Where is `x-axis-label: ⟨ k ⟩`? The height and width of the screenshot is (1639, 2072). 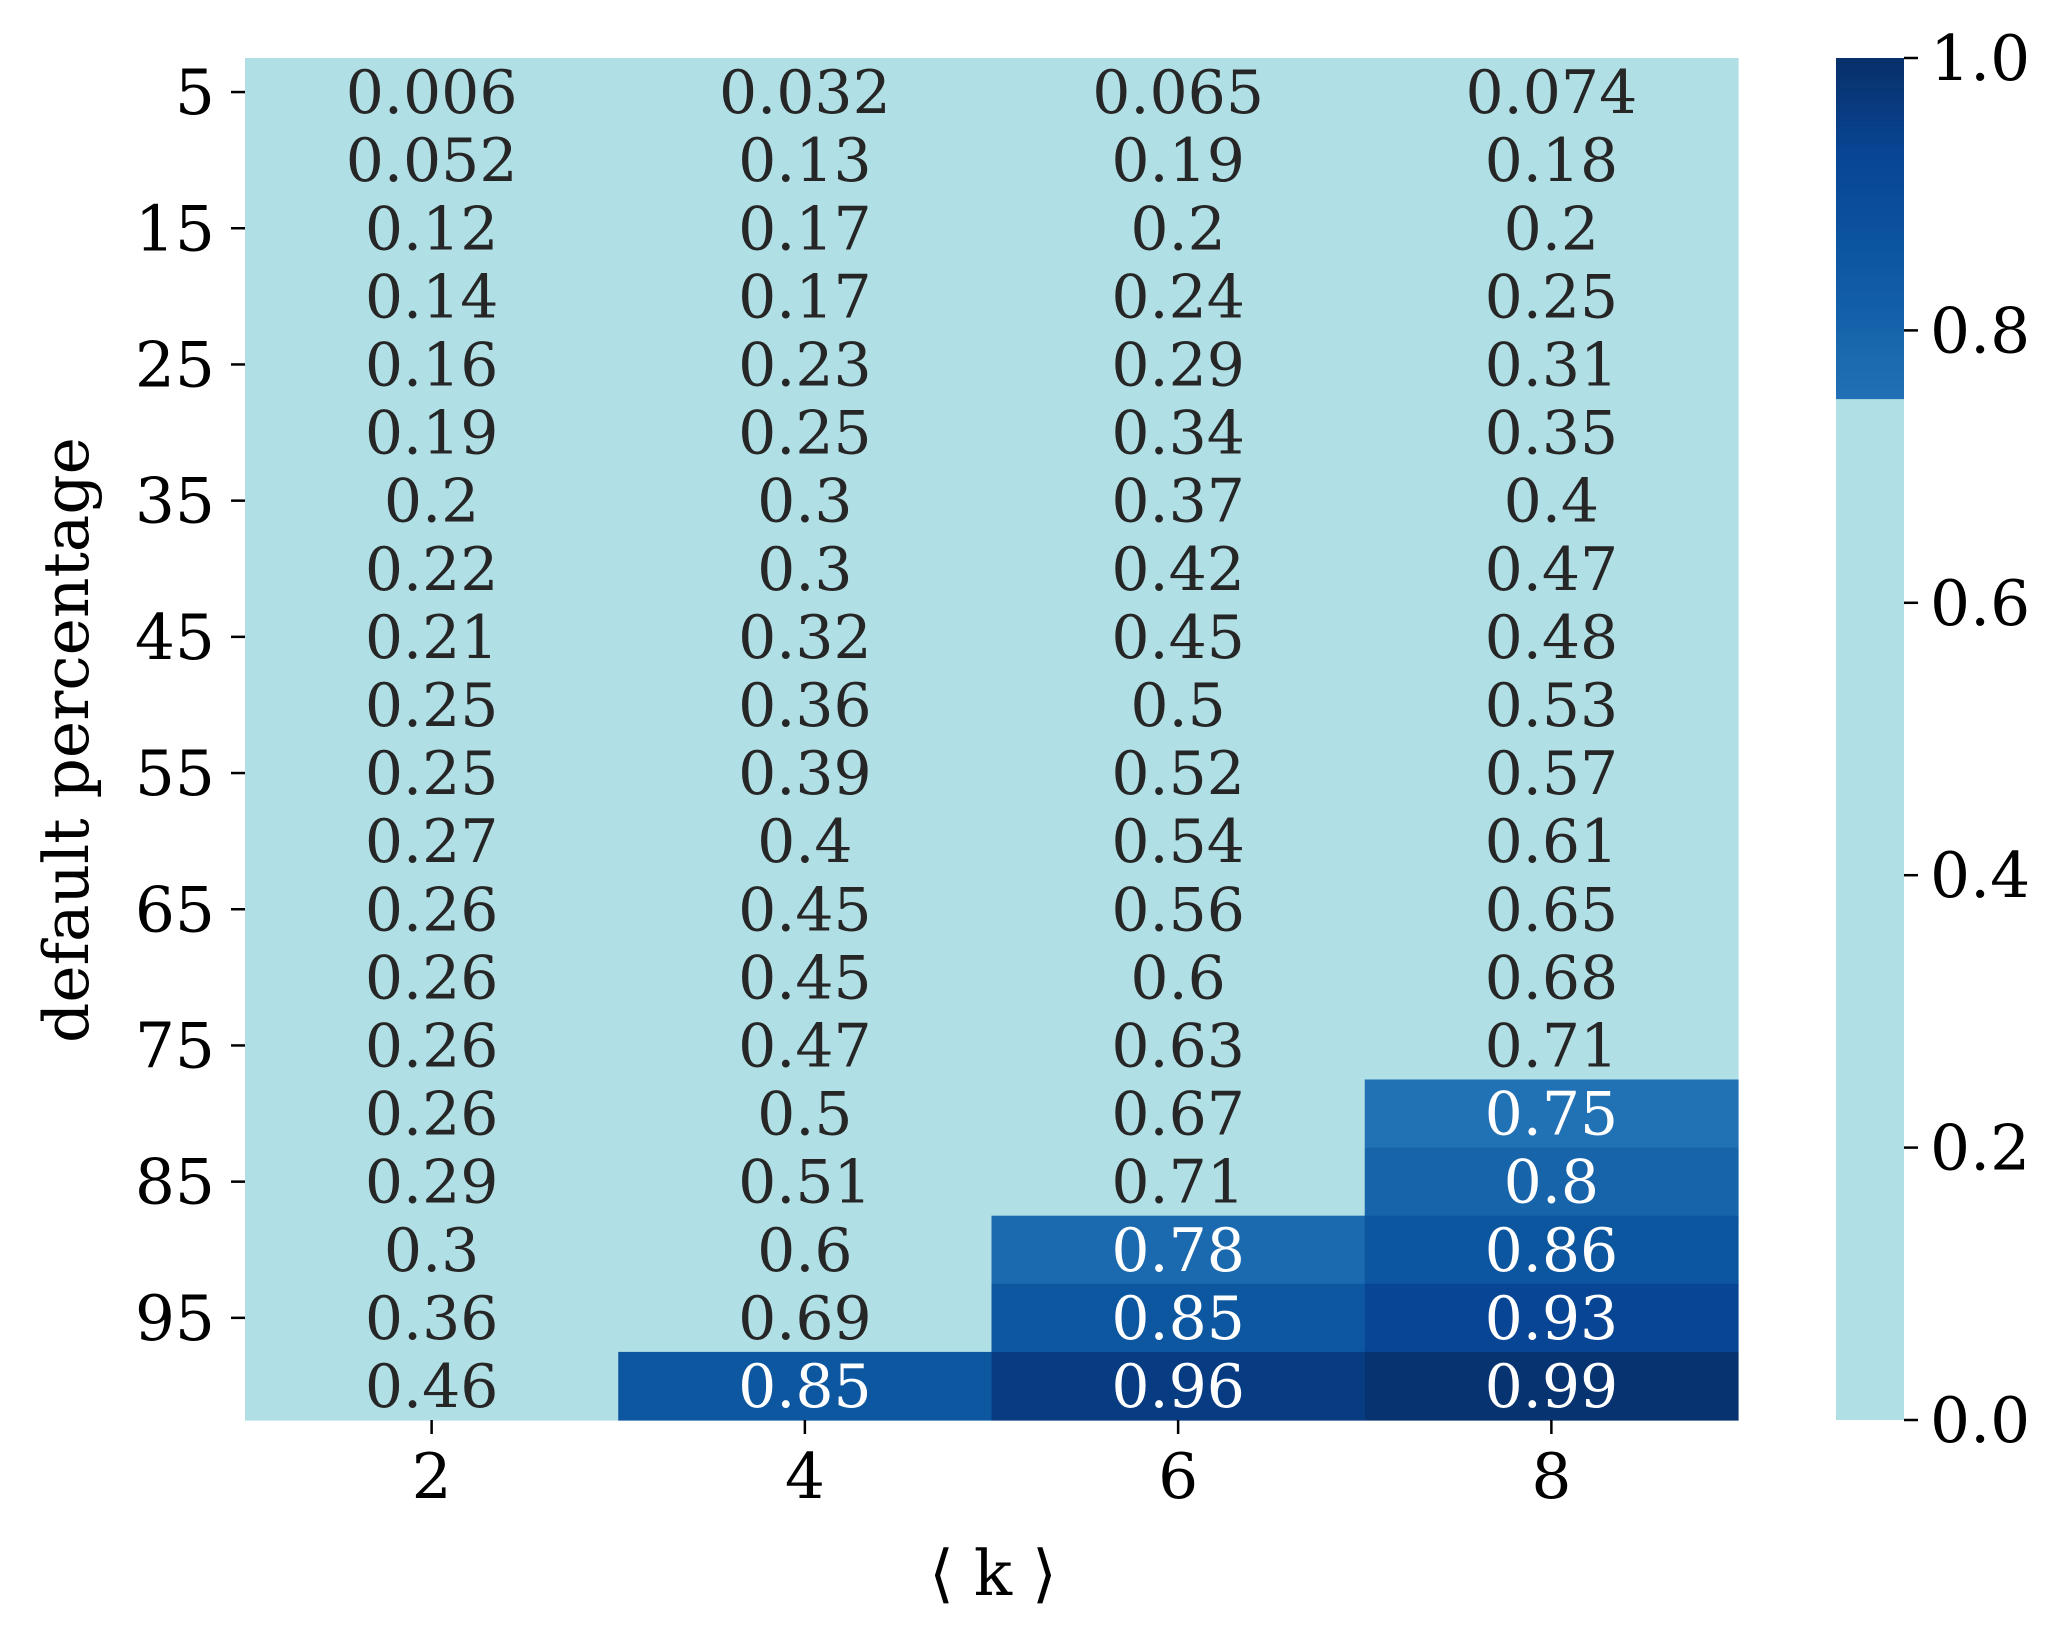 x-axis-label: ⟨ k ⟩ is located at coordinates (992, 1573).